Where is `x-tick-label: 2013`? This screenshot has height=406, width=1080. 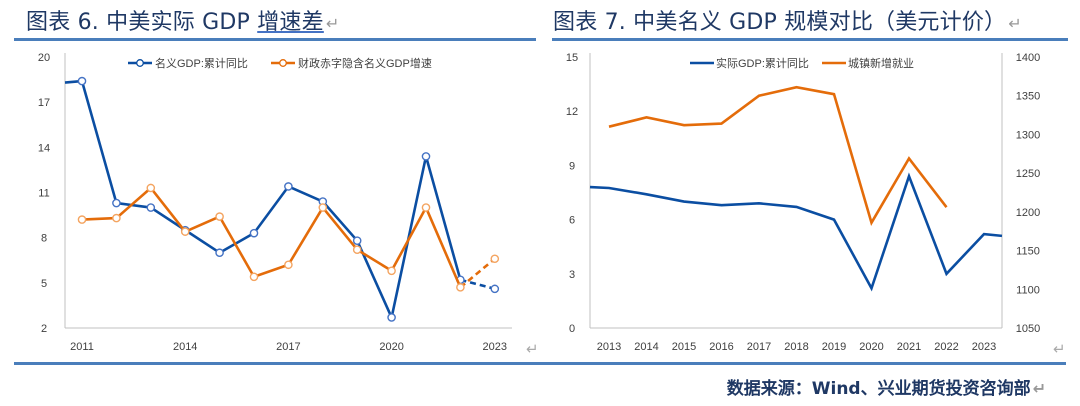 x-tick-label: 2013 is located at coordinates (609, 347).